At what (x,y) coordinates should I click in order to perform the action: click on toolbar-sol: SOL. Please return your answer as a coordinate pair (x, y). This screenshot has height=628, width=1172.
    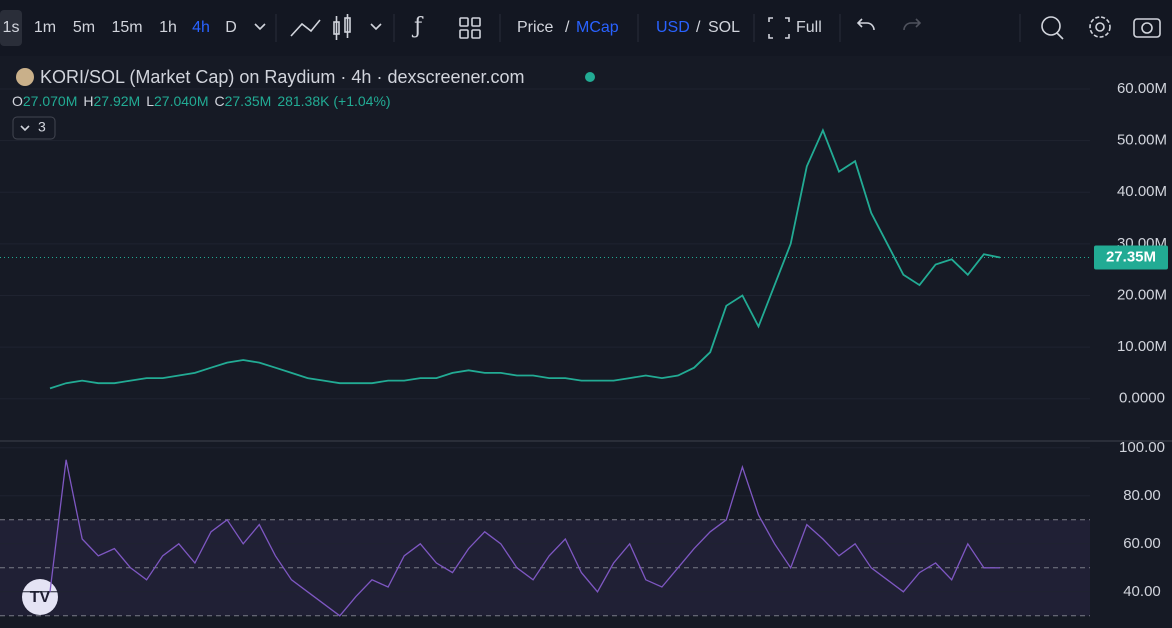
    Looking at the image, I should click on (724, 27).